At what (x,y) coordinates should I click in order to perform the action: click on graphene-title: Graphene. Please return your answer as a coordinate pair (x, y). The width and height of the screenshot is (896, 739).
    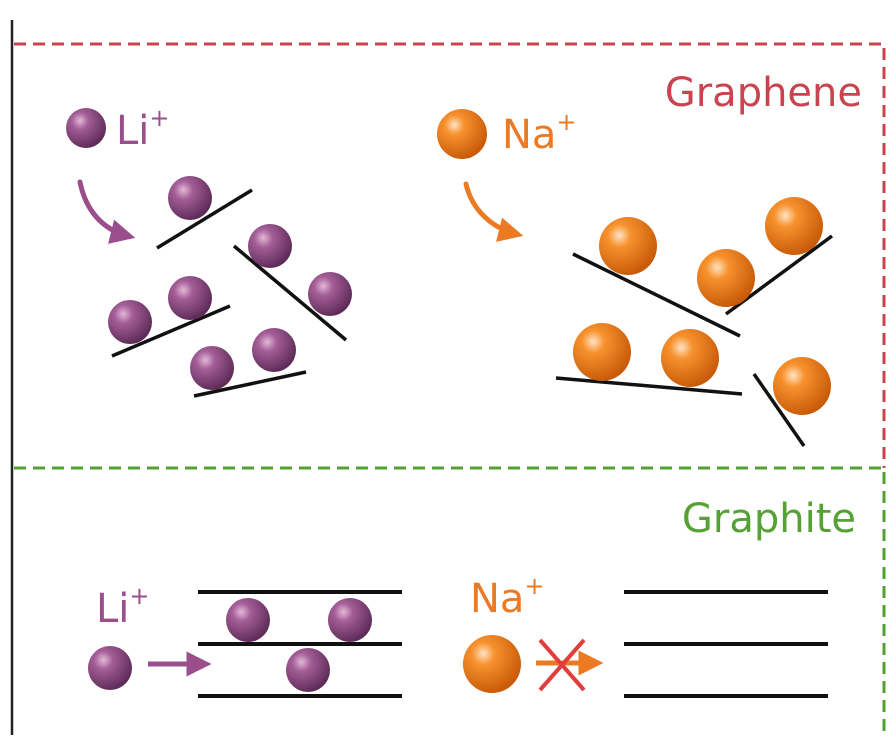
    Looking at the image, I should click on (763, 93).